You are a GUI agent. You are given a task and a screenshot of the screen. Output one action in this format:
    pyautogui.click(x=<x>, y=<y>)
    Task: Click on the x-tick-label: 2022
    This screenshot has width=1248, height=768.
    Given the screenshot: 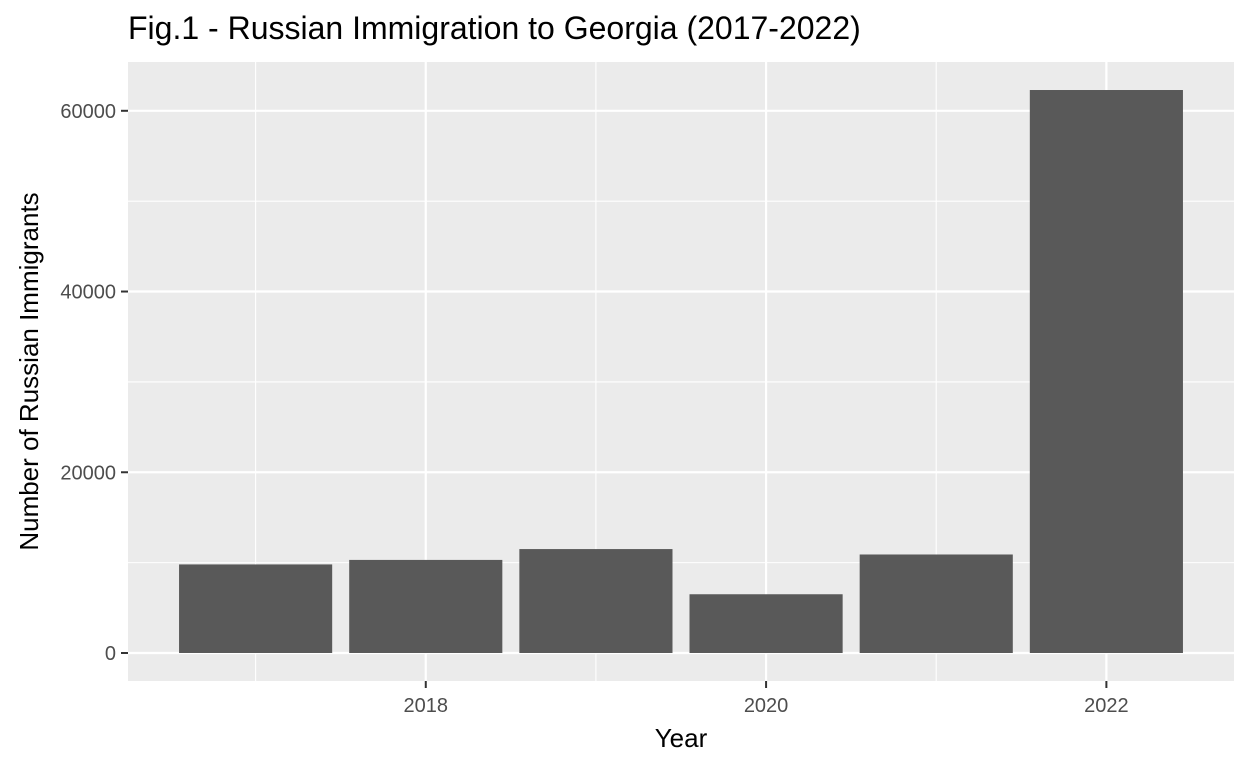 What is the action you would take?
    pyautogui.click(x=1106, y=706)
    